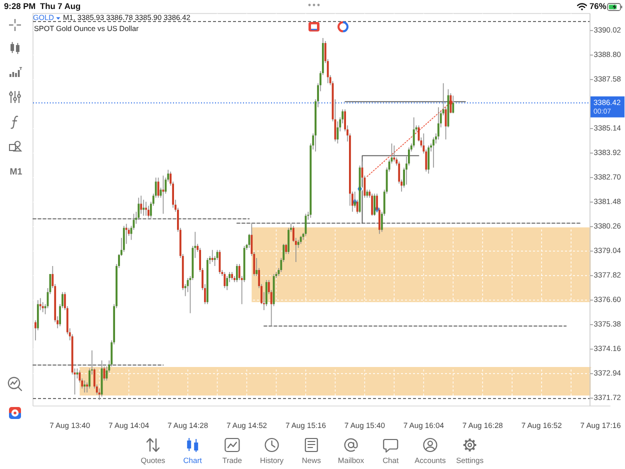  Describe the element at coordinates (20, 6) in the screenshot. I see `text: 9:28 PM` at that location.